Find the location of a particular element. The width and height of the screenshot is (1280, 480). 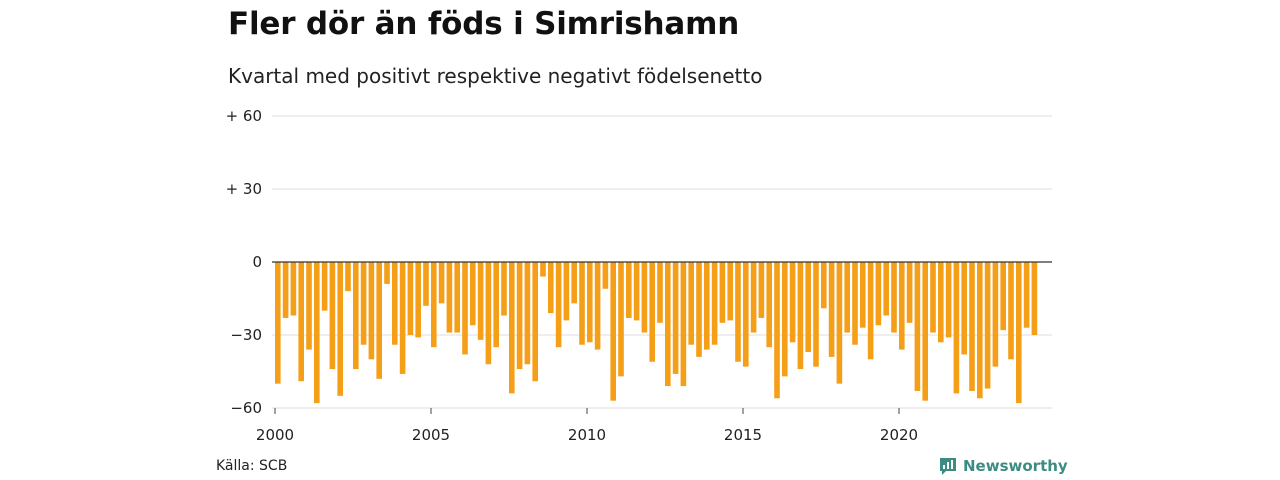

bar-2024K2 is located at coordinates (1034, 298).